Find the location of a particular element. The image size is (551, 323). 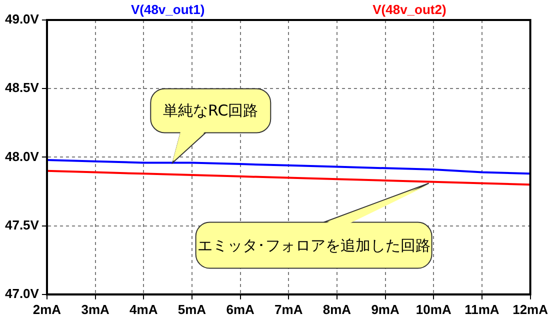

x-tick-label: 2mA is located at coordinates (47, 309).